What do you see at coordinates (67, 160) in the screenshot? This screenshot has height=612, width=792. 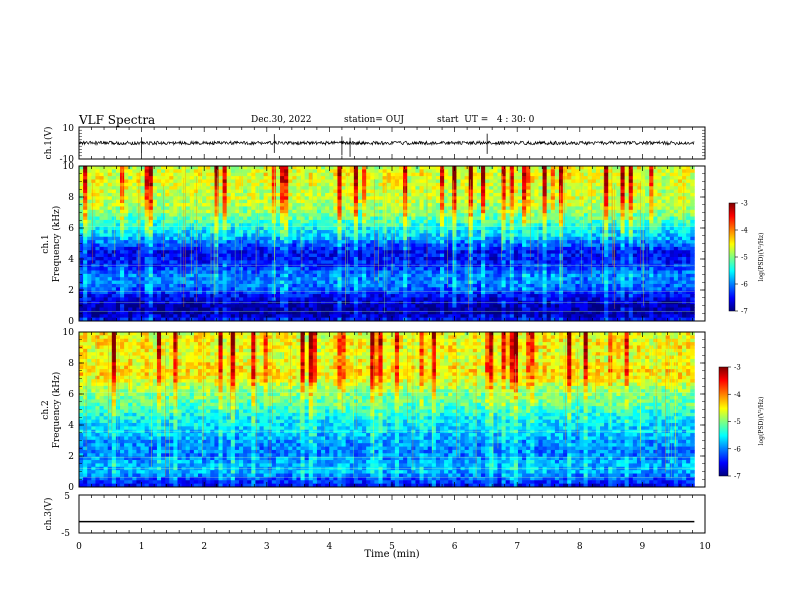 I see `ch1-ytick-bottom: -10` at bounding box center [67, 160].